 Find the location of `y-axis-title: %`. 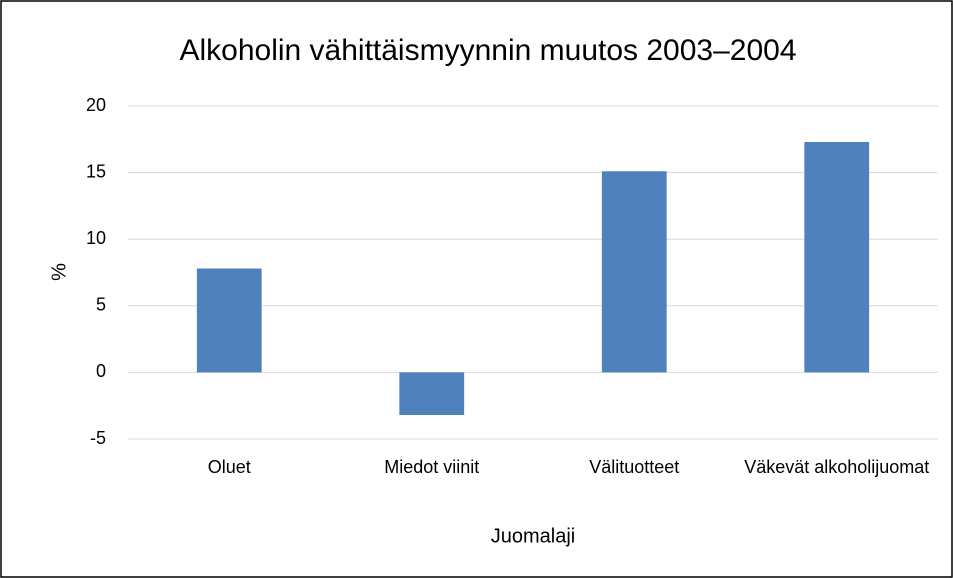

y-axis-title: % is located at coordinates (59, 272).